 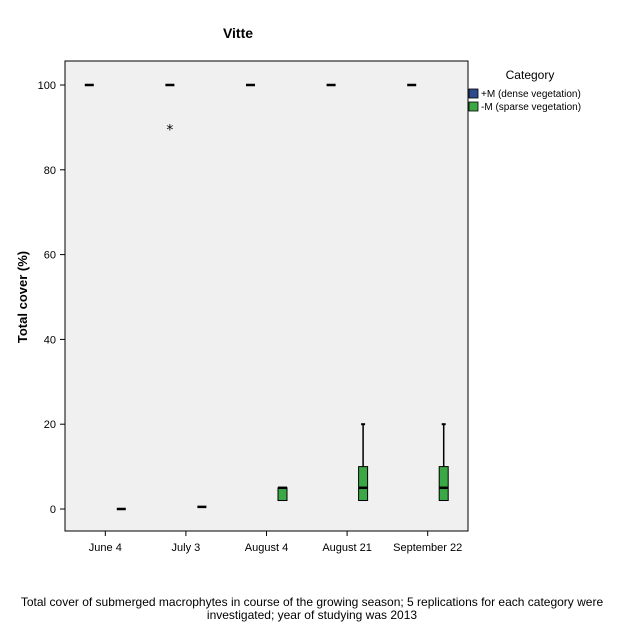 What do you see at coordinates (22, 297) in the screenshot?
I see `y-axis-label: Total cover (%)` at bounding box center [22, 297].